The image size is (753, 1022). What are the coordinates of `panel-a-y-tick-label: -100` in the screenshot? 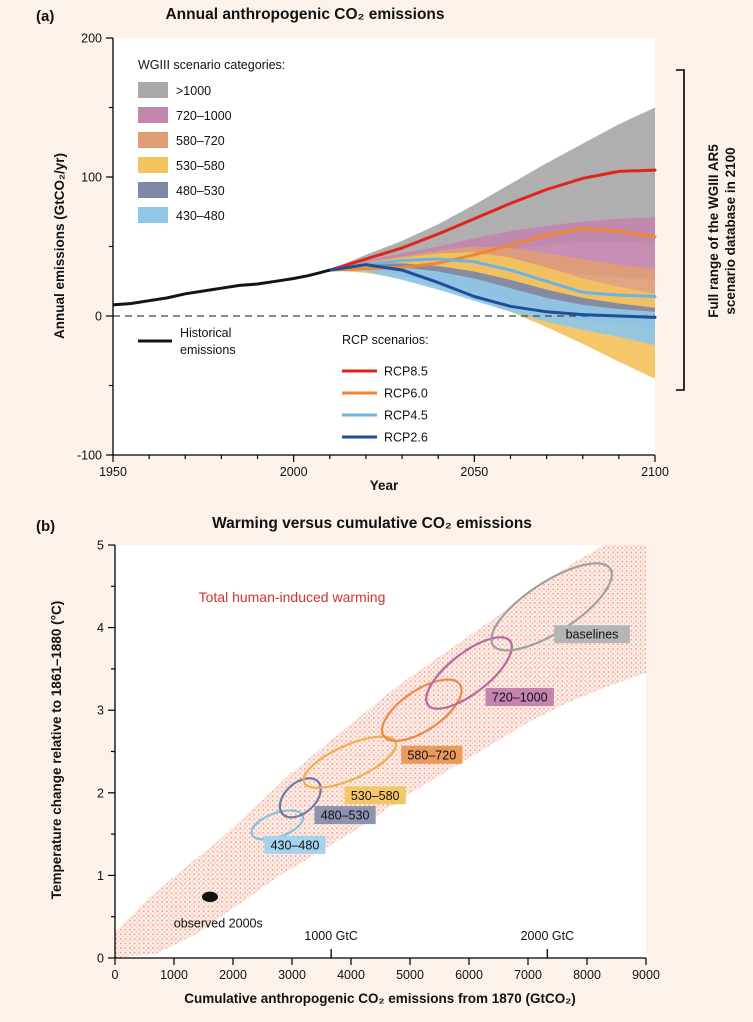 It's located at (89, 456).